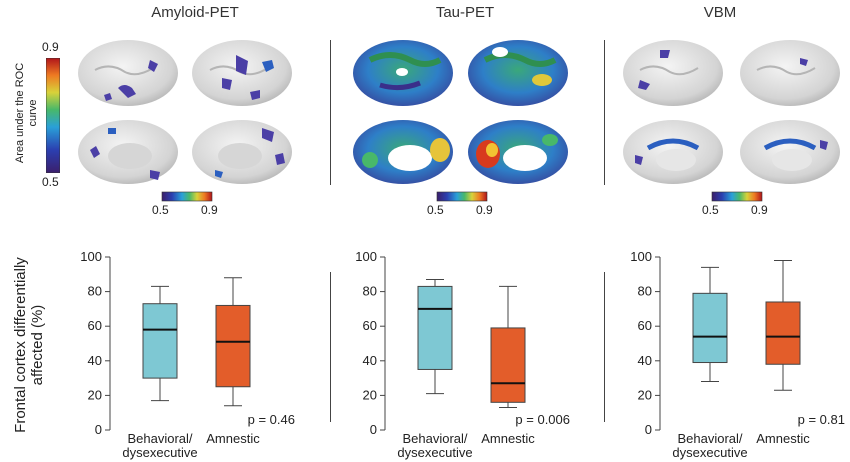 Image resolution: width=850 pixels, height=462 pixels. What do you see at coordinates (403, 73) in the screenshot?
I see `tau-brain-lateral-left` at bounding box center [403, 73].